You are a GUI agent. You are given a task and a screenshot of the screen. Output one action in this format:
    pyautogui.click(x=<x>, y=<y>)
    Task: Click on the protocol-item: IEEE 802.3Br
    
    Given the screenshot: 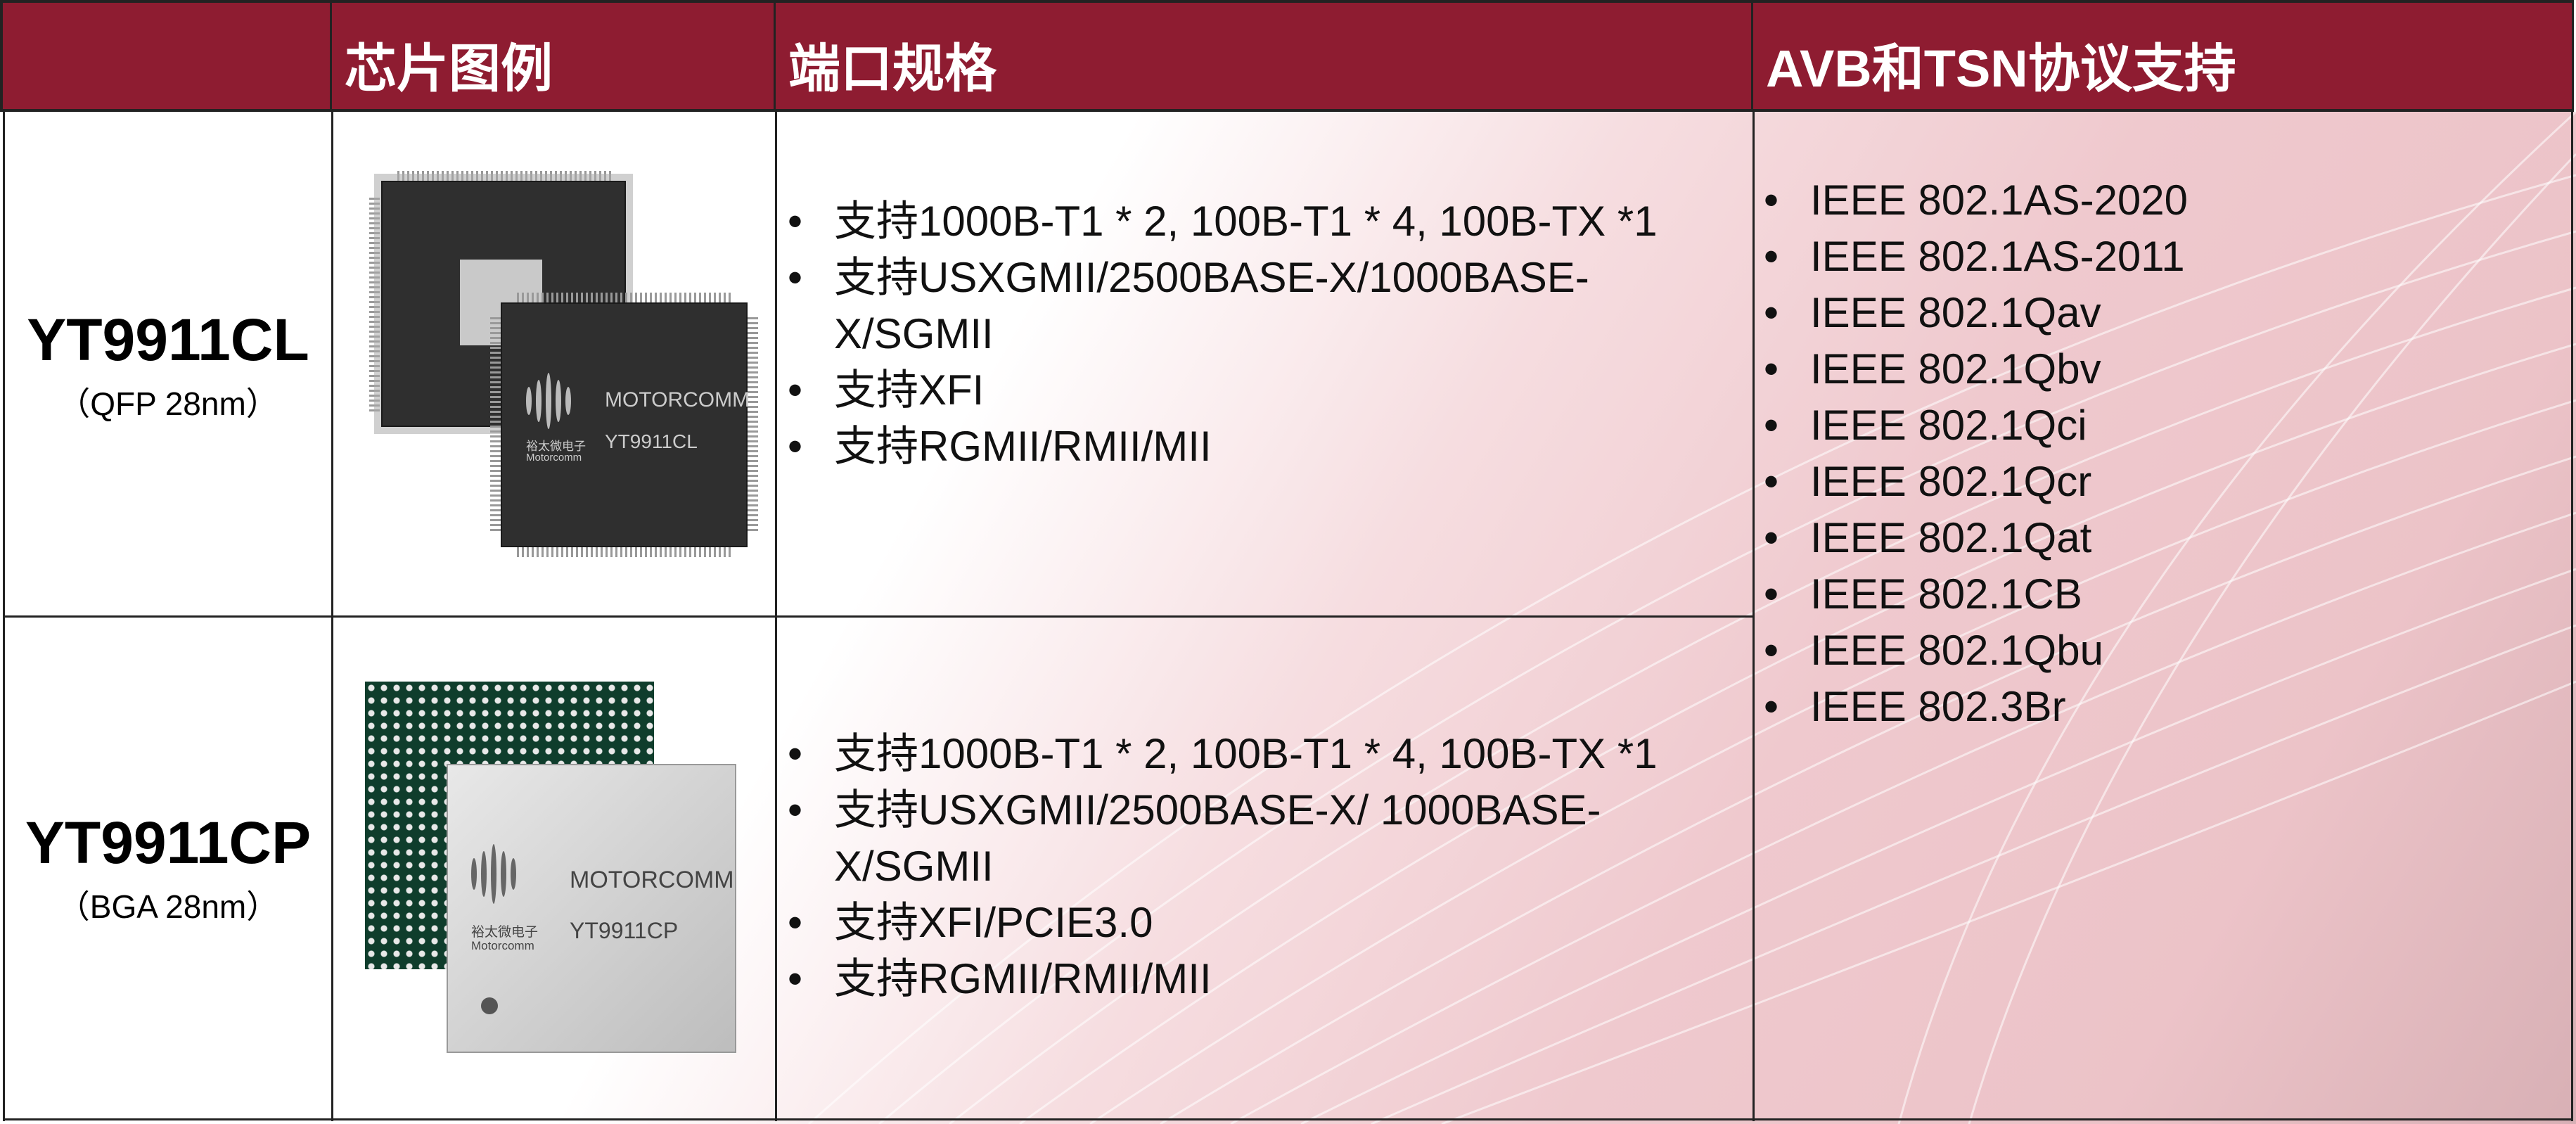 What is the action you would take?
    pyautogui.click(x=2150, y=707)
    